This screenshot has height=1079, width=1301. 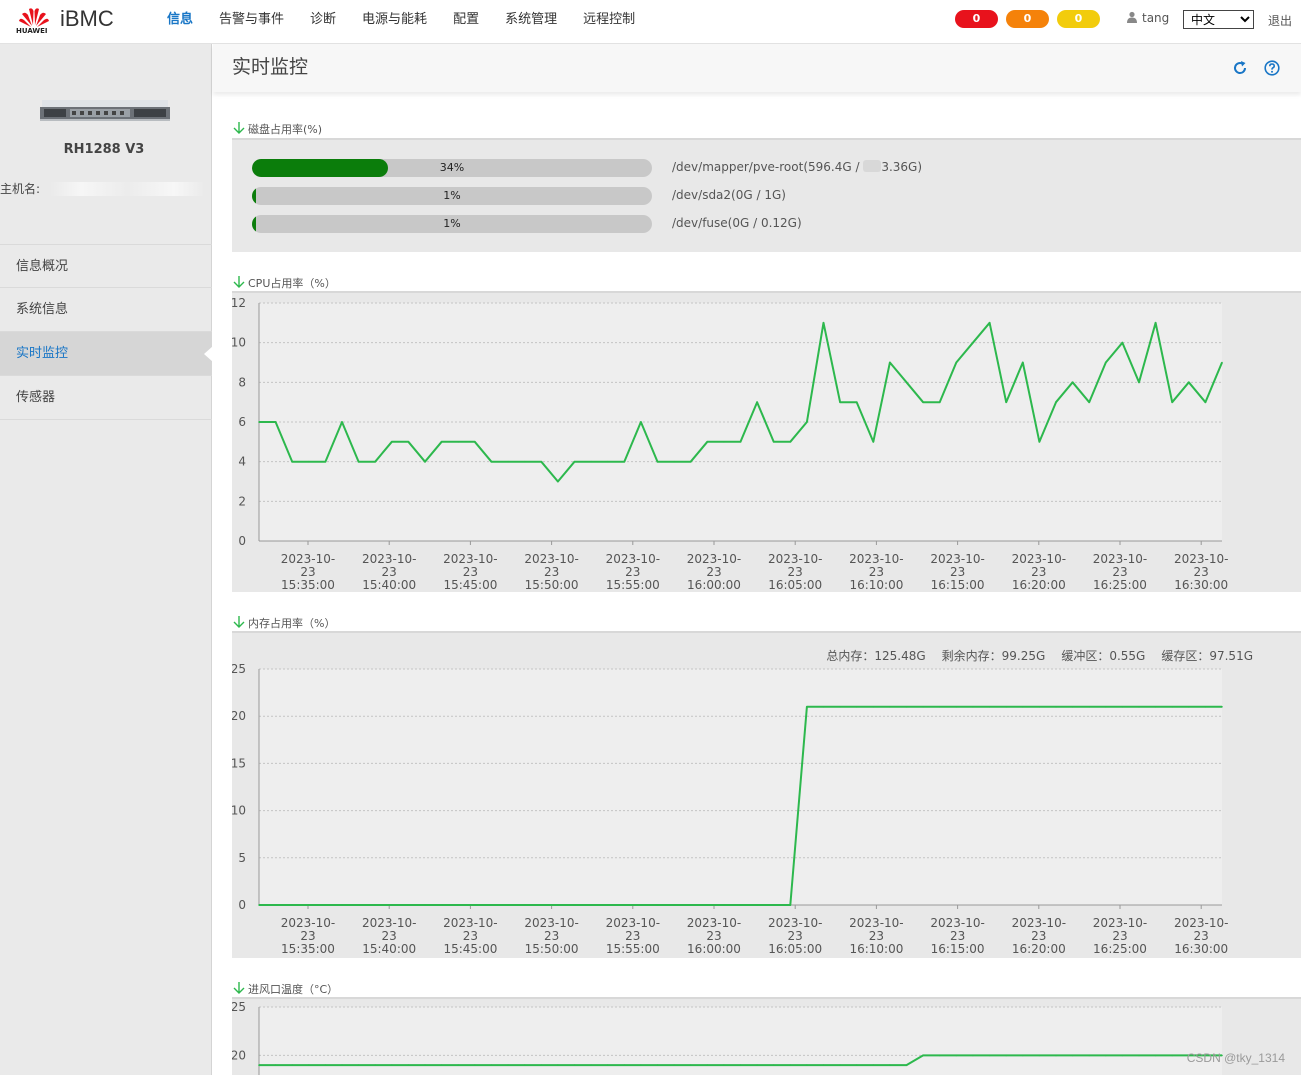 What do you see at coordinates (795, 572) in the screenshot?
I see `x-tick-label: 2023-10-23 16:05:00` at bounding box center [795, 572].